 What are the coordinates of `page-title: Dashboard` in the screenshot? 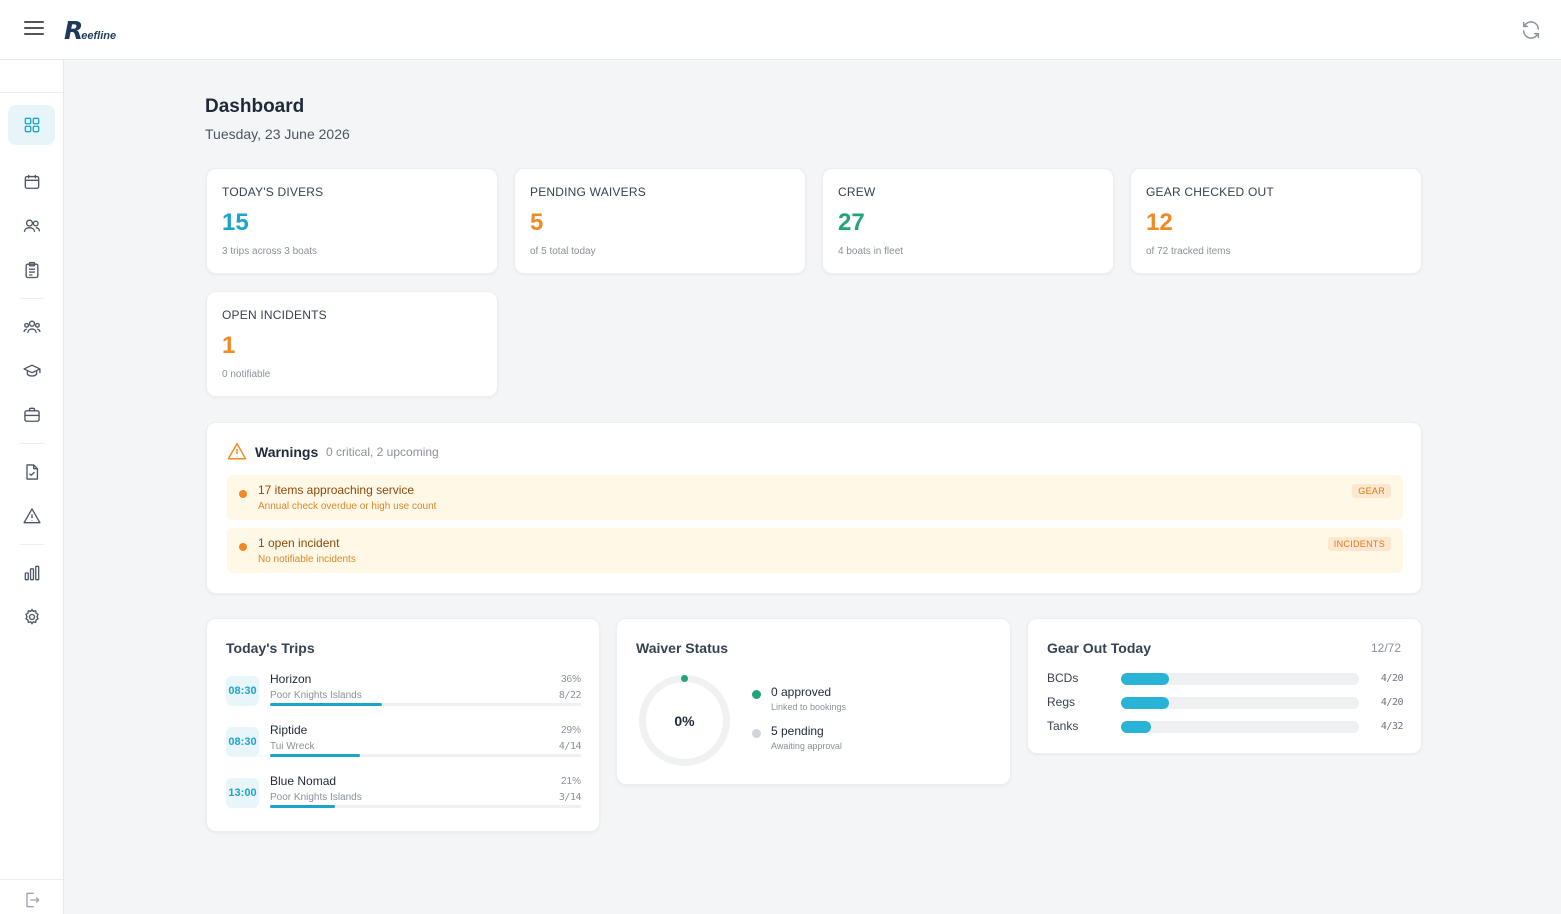 It's located at (255, 106).